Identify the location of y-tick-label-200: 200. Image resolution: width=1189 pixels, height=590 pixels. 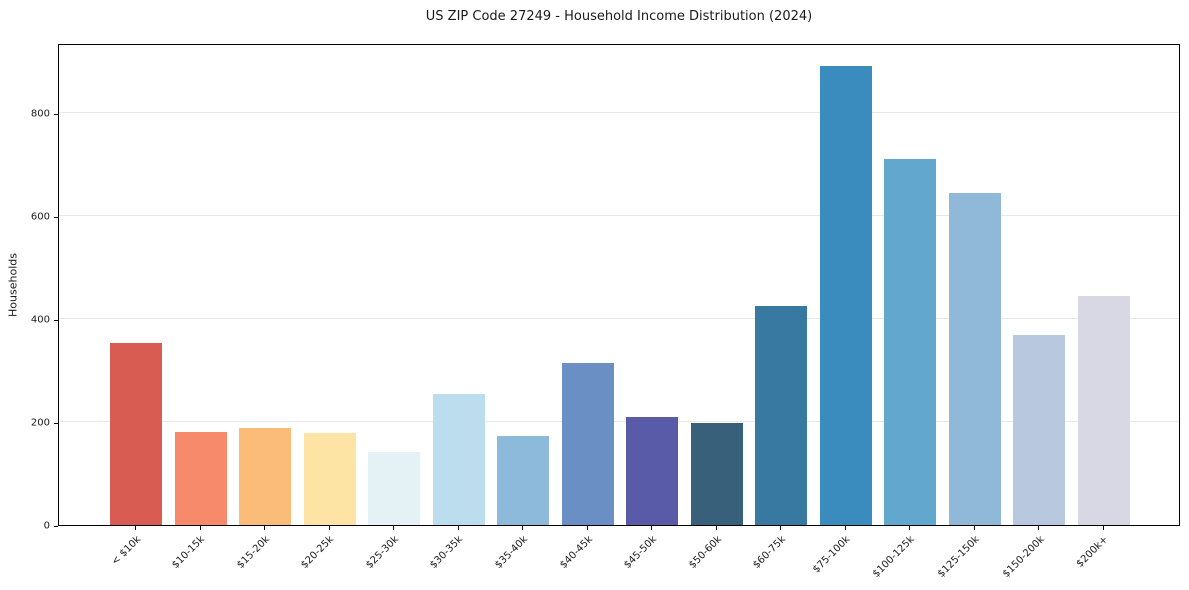
(40, 423).